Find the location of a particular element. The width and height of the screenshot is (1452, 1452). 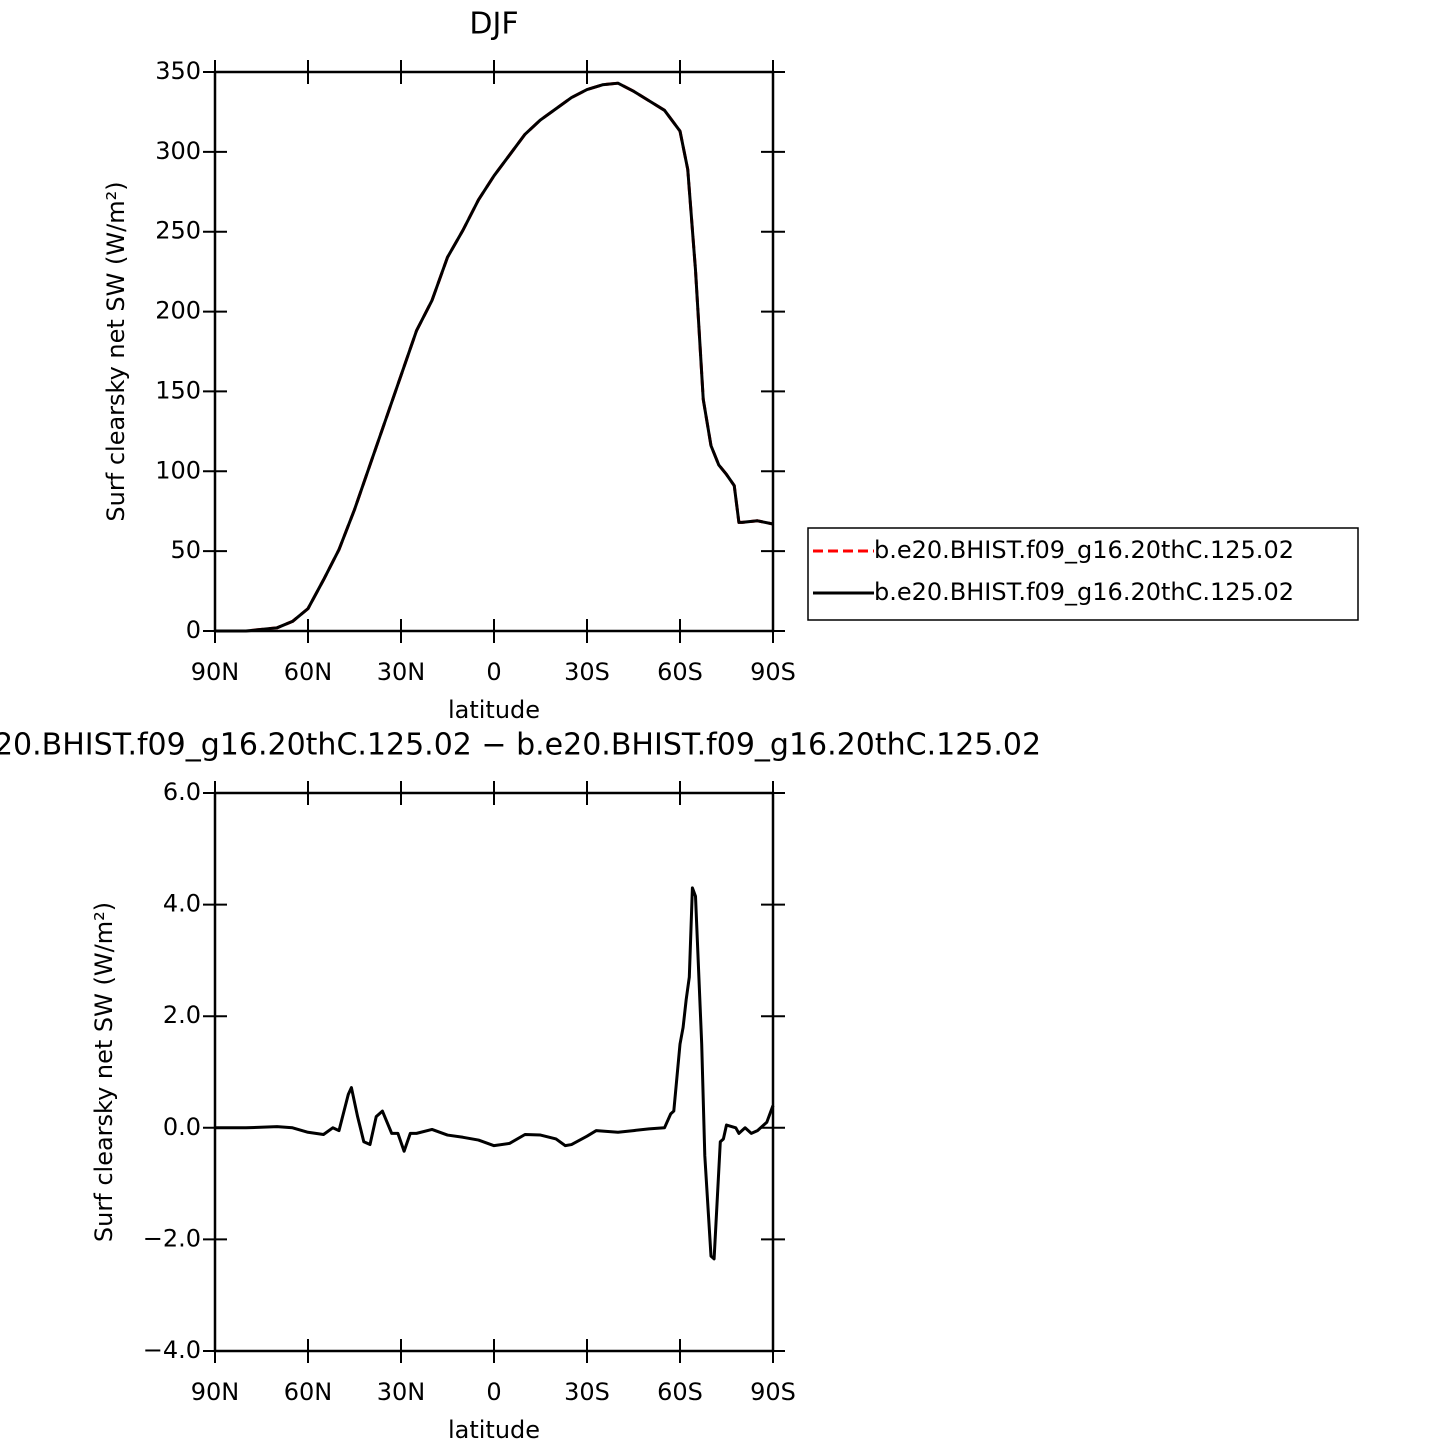

y-tick-label: 6.0 is located at coordinates (182, 792).